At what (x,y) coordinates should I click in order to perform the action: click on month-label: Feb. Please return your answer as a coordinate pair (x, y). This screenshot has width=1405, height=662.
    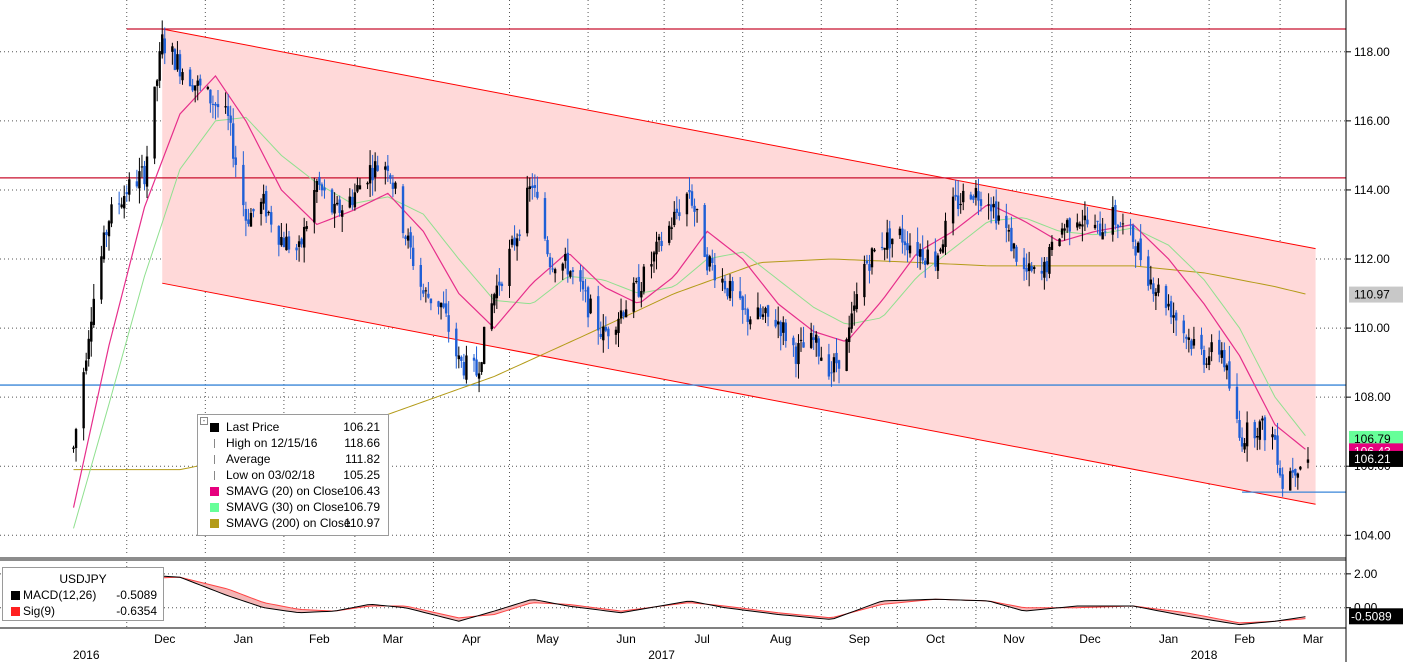
    Looking at the image, I should click on (1244, 639).